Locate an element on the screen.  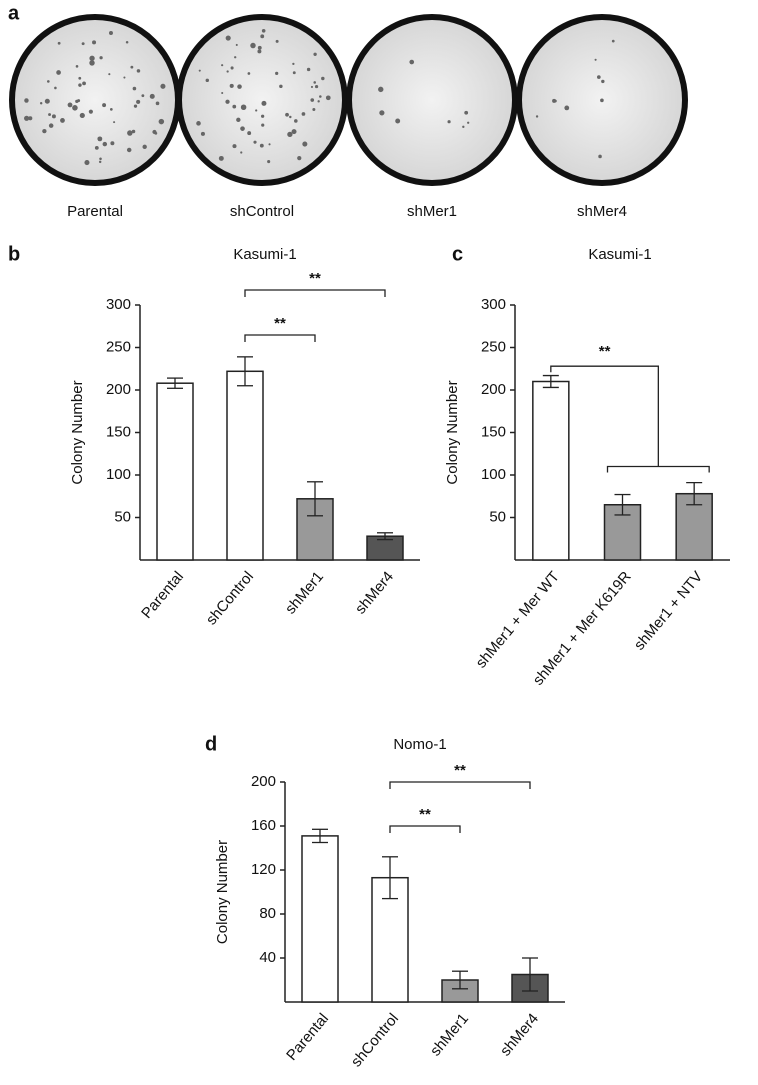
y-tick-label: 100 is located at coordinates (118, 474).